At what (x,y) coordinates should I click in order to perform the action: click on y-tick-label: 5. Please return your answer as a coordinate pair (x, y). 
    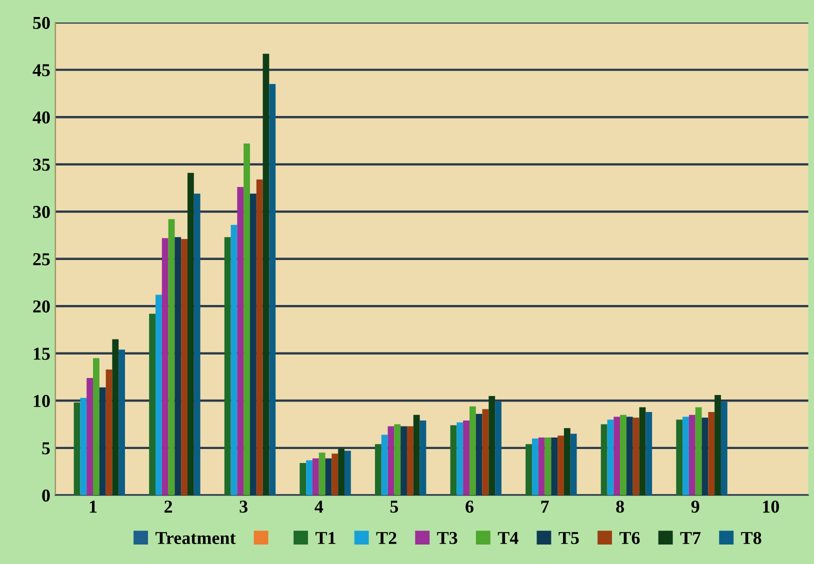
    Looking at the image, I should click on (46, 448).